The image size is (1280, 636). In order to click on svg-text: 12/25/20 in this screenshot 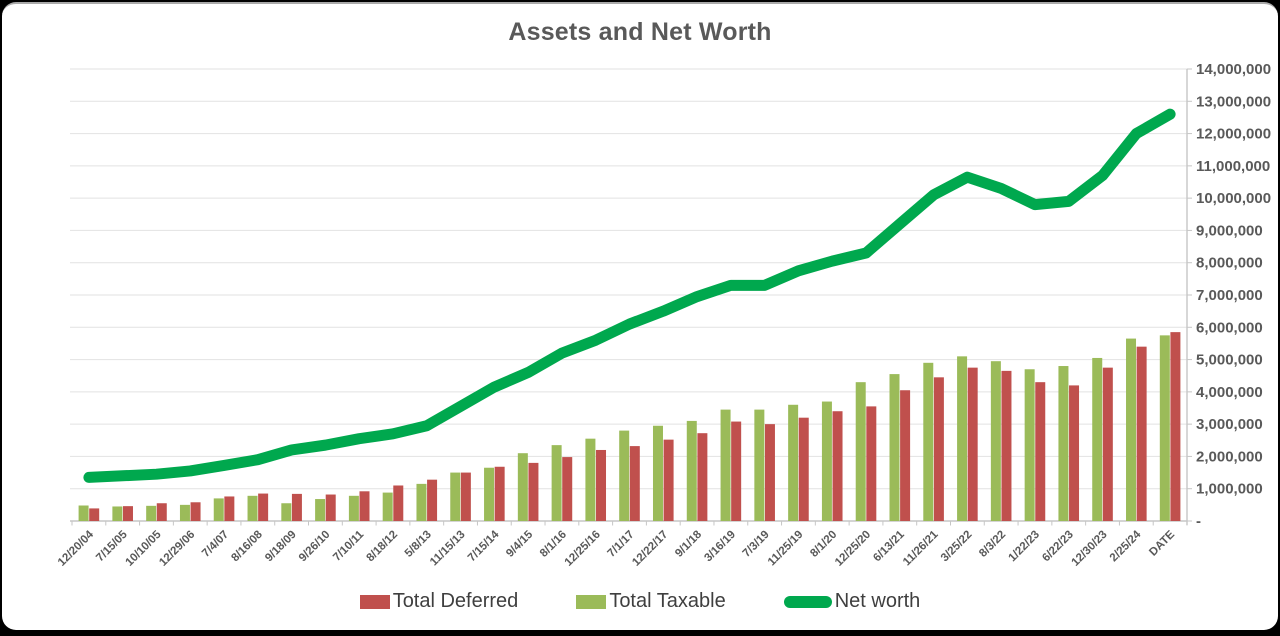, I will do `click(853, 549)`.